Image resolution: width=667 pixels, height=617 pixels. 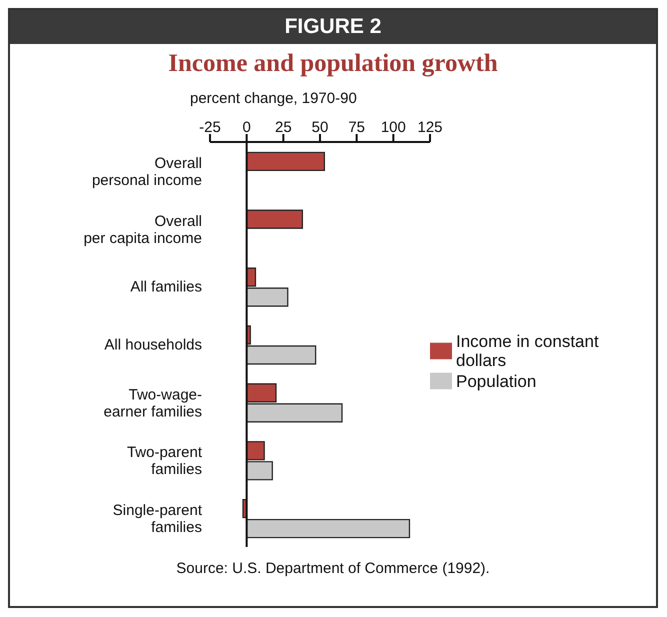 I want to click on x-axis-title: percent change, 1970-90, so click(x=274, y=98).